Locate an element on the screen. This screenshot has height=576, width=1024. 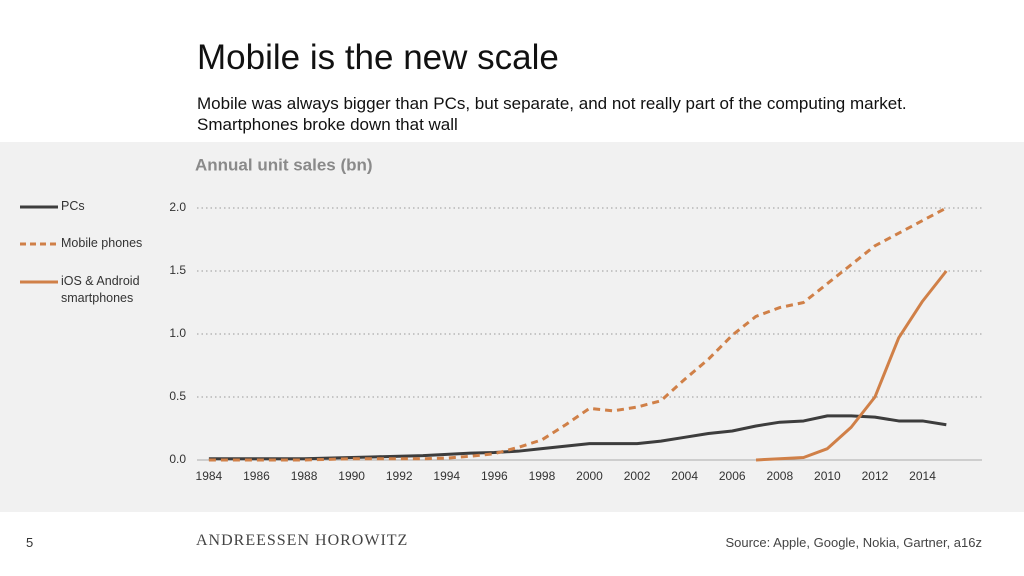
legend-label: Mobile phones is located at coordinates (102, 243).